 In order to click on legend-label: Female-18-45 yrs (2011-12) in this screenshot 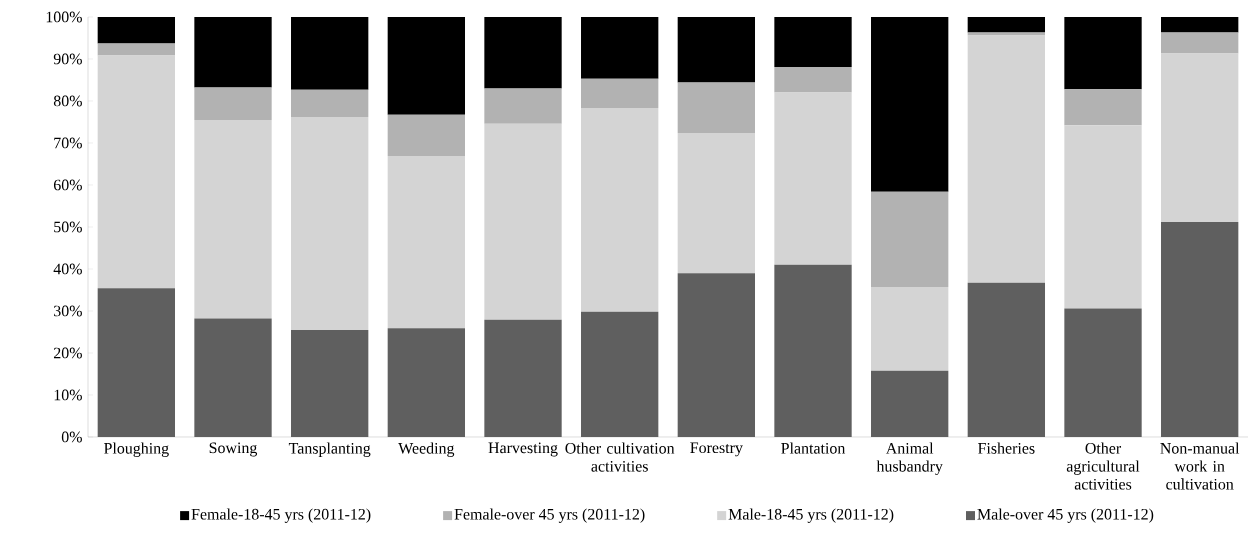, I will do `click(281, 515)`.